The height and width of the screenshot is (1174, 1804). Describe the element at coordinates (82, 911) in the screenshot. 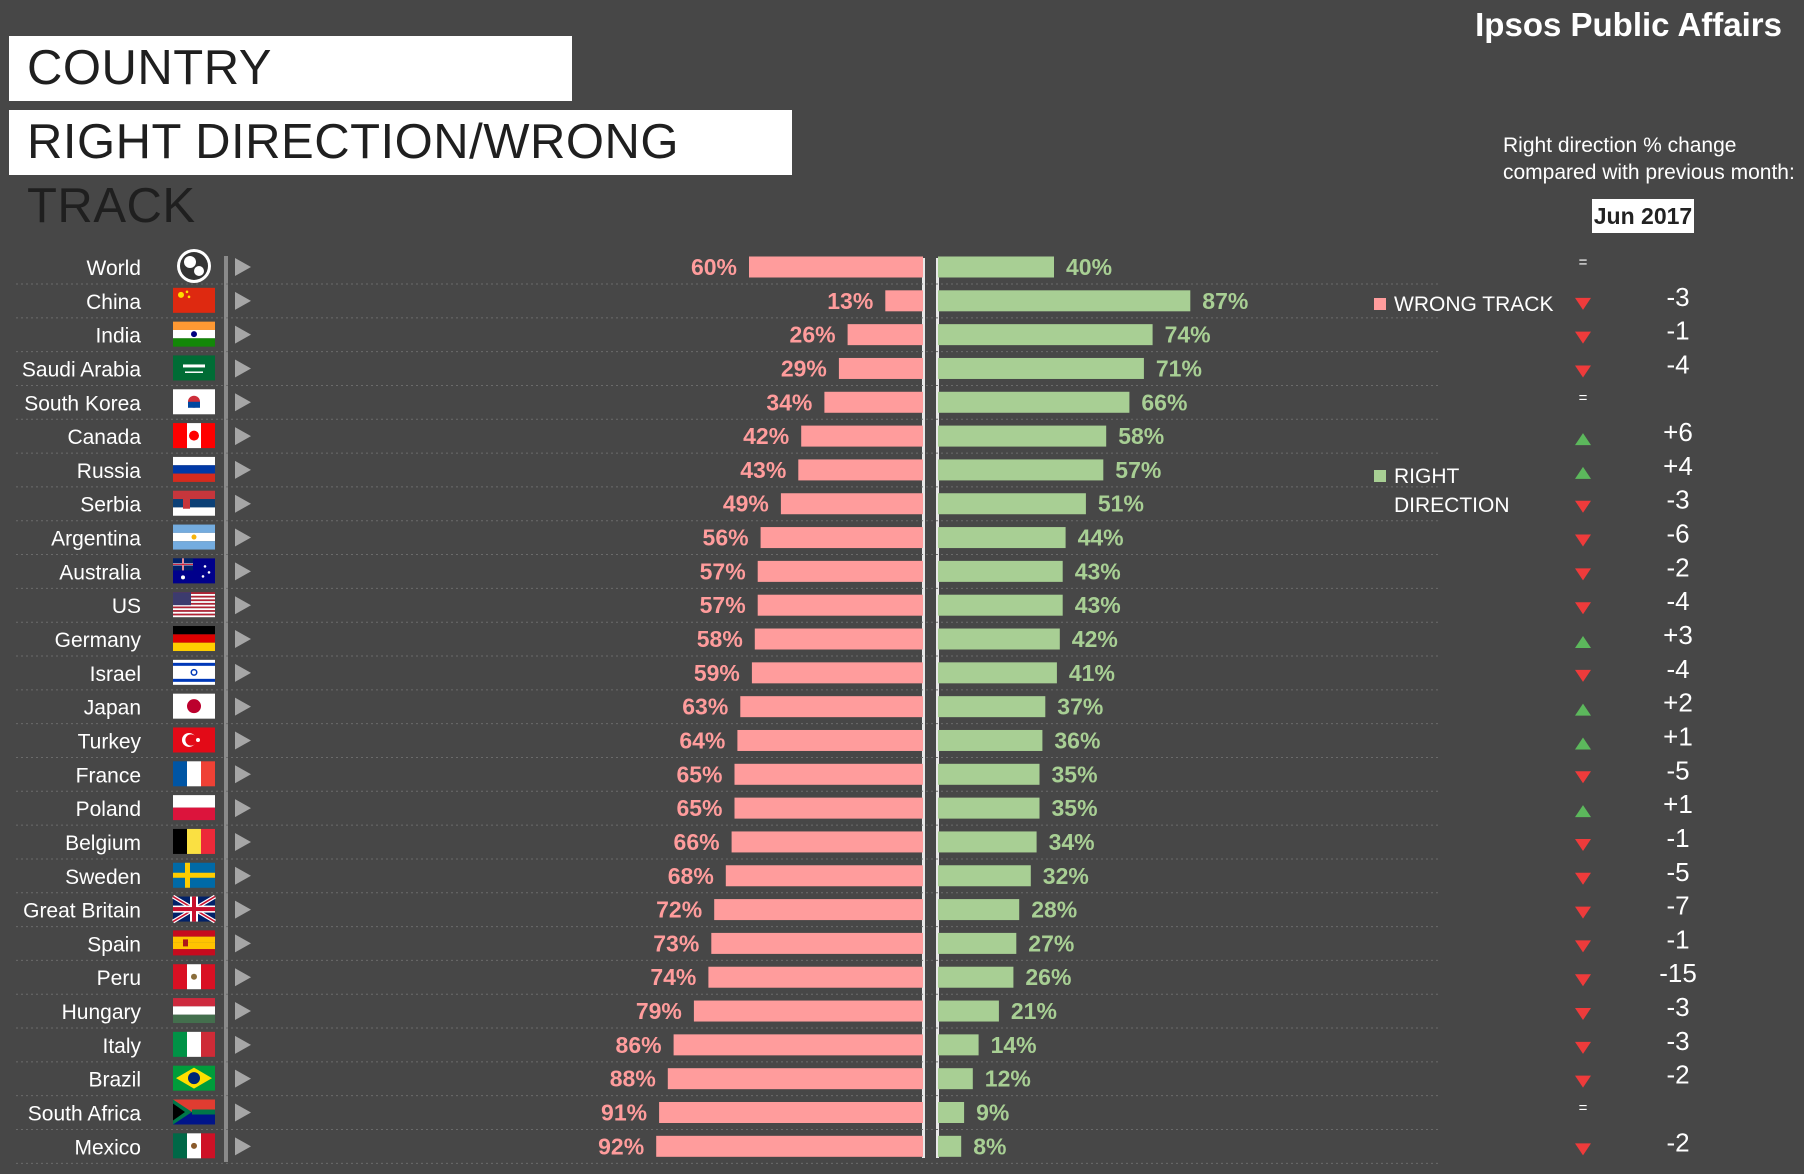

I see `country-label: Great Britain` at that location.